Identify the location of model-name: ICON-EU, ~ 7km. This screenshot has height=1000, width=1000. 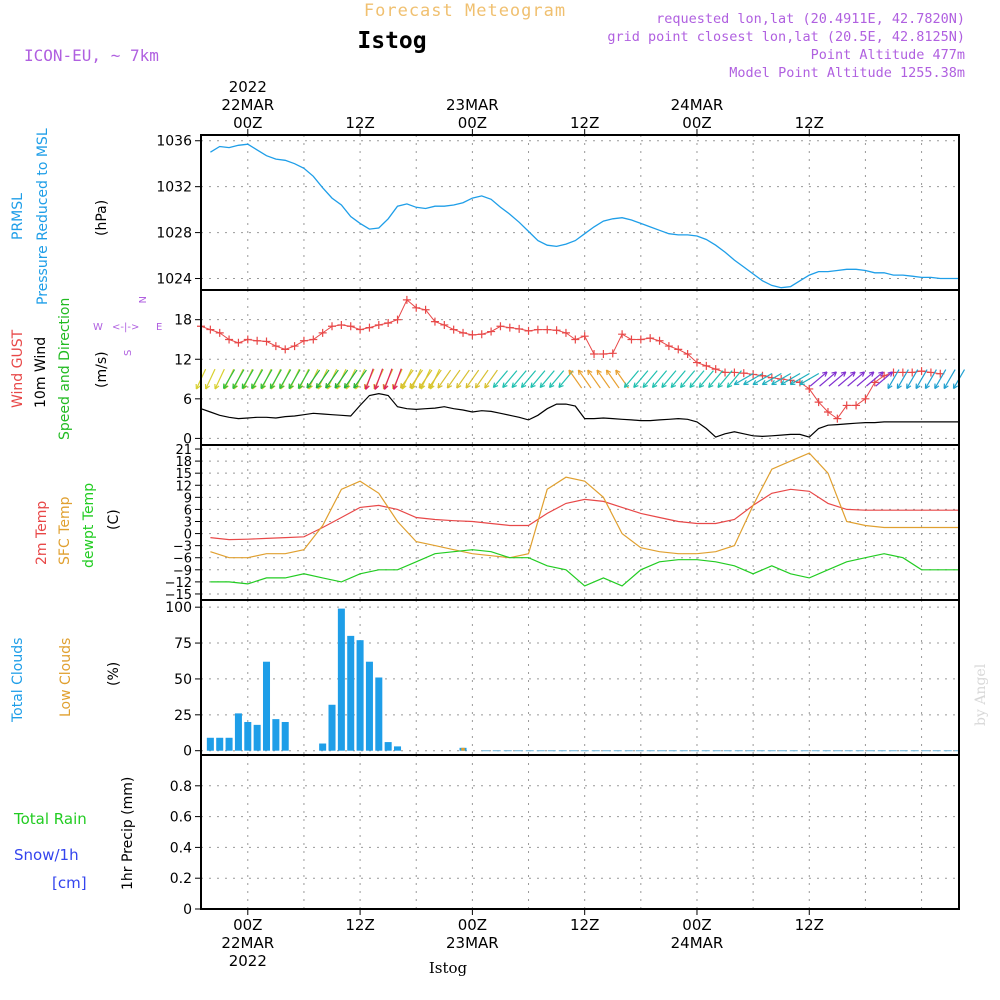
(91, 55).